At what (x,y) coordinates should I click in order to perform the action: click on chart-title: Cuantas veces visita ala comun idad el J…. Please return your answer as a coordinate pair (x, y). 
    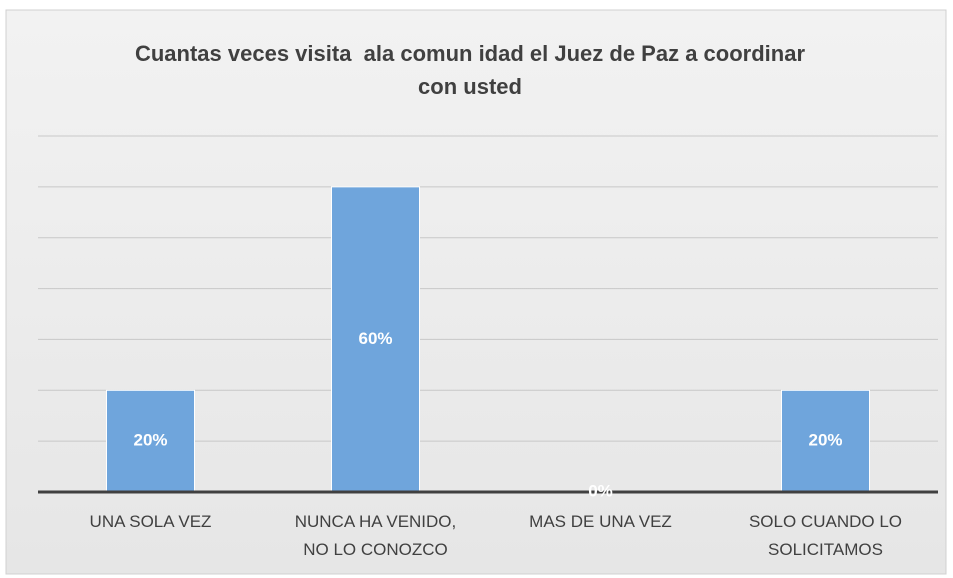
    Looking at the image, I should click on (470, 70).